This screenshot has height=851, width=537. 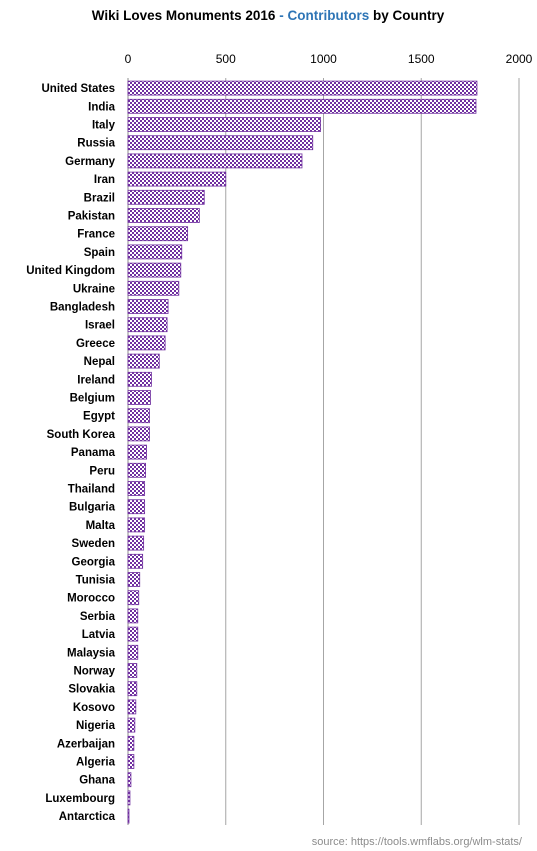 What do you see at coordinates (100, 326) in the screenshot?
I see `category-label: Israel` at bounding box center [100, 326].